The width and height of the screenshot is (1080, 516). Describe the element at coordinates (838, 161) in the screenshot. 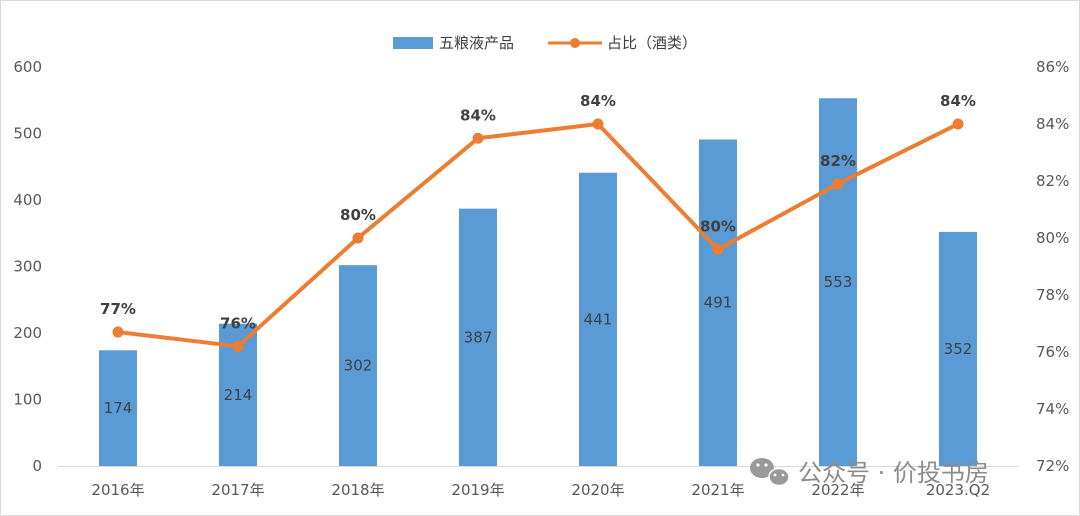

I see `line-value-label: 82%` at that location.